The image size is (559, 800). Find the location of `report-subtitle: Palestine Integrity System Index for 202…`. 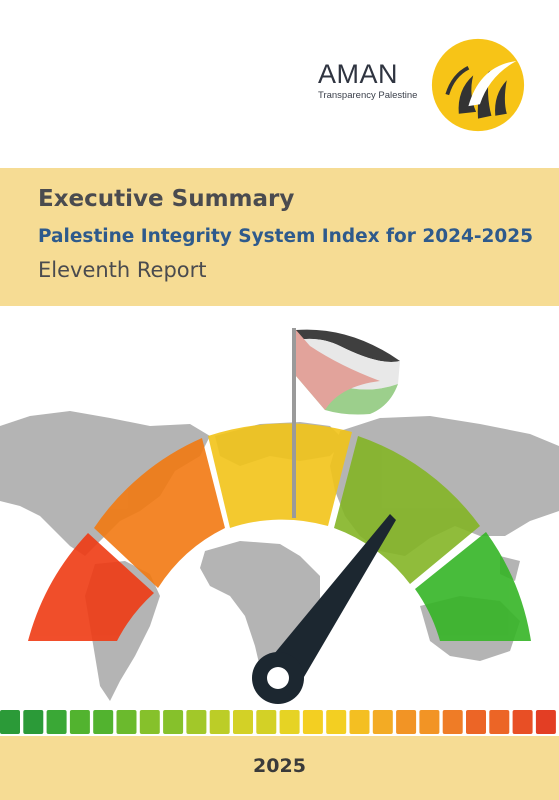

report-subtitle: Palestine Integrity System Index for 202… is located at coordinates (285, 236).